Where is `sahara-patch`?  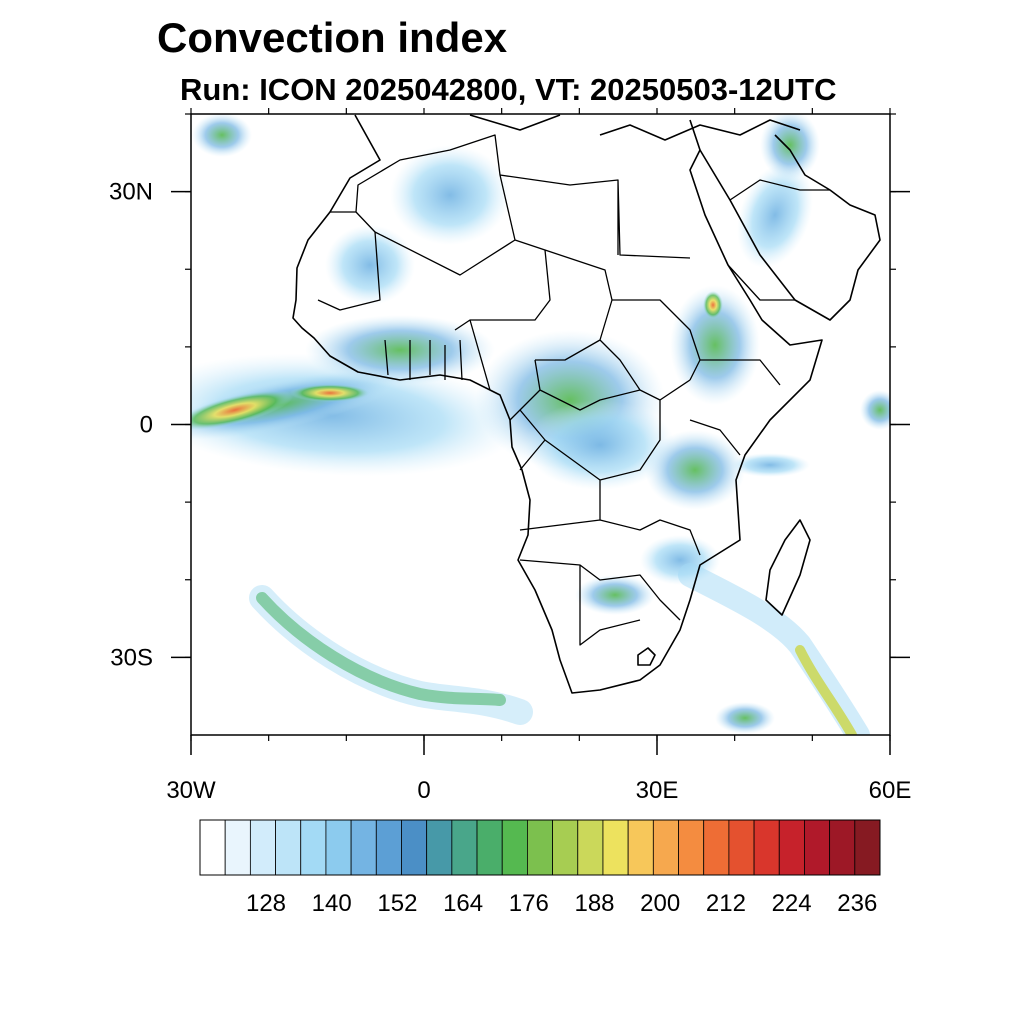 sahara-patch is located at coordinates (450, 195).